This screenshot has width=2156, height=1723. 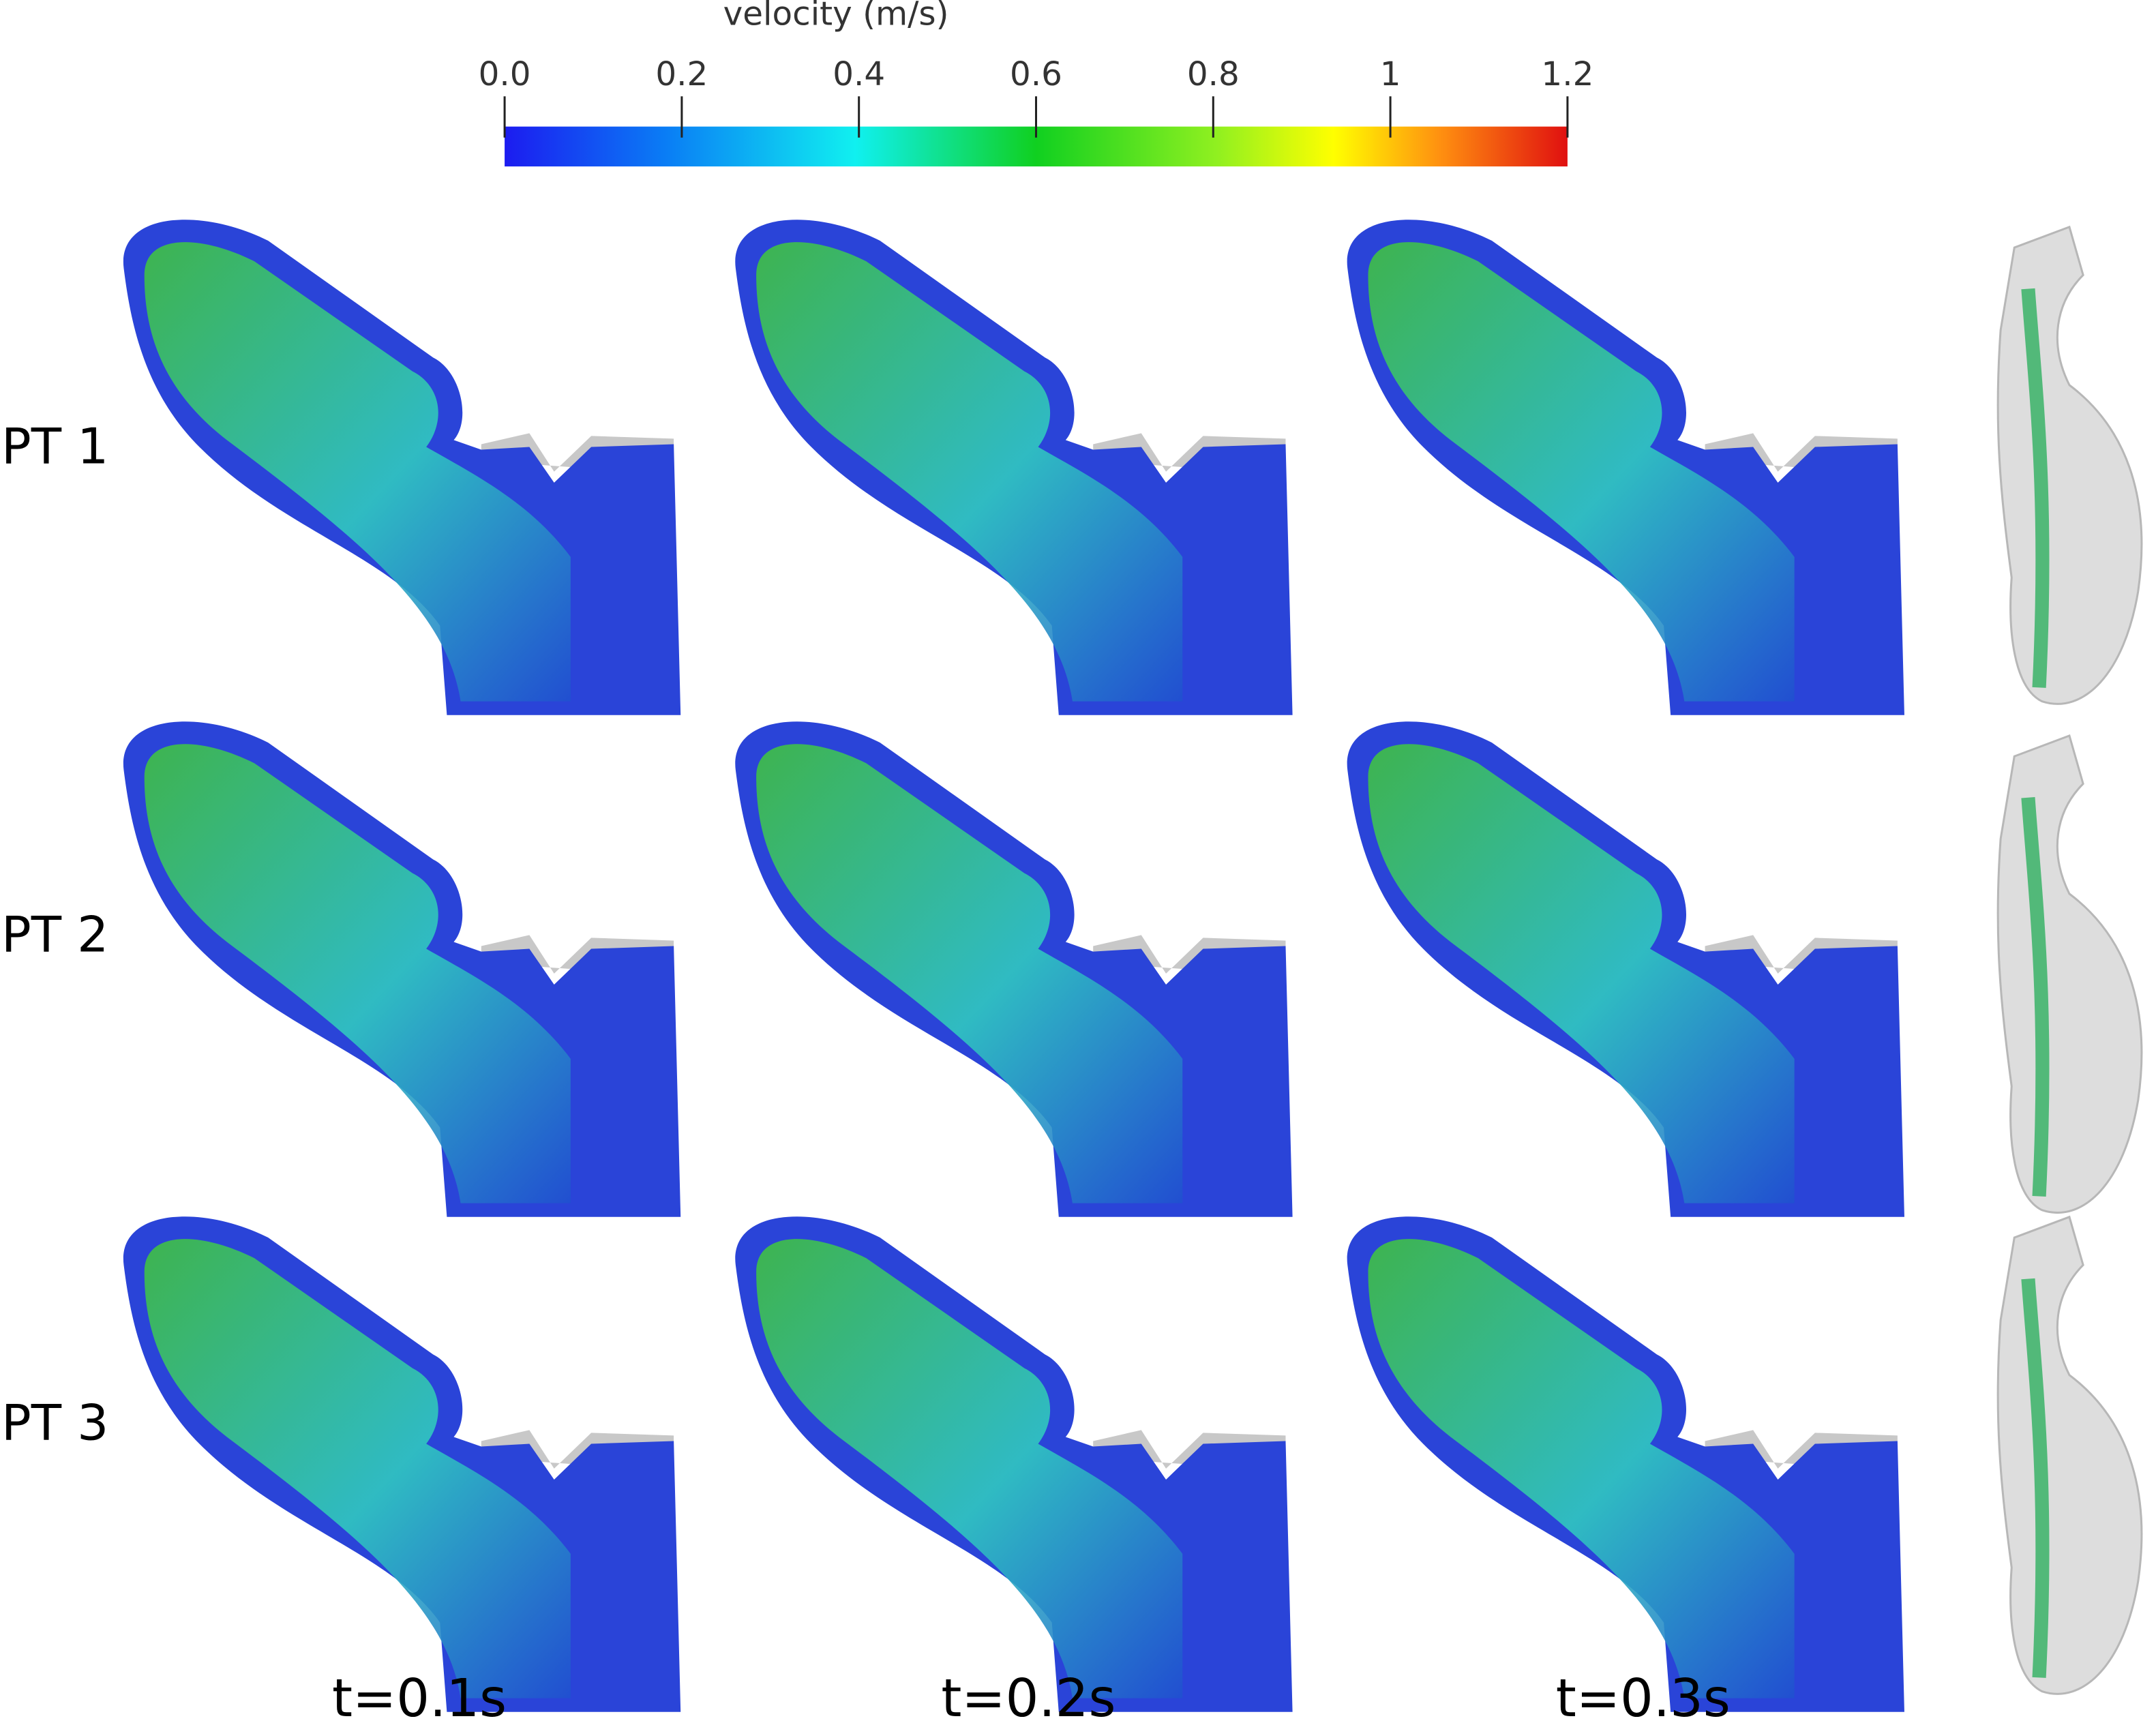 I want to click on column-label: t=0.3s, so click(x=1643, y=1695).